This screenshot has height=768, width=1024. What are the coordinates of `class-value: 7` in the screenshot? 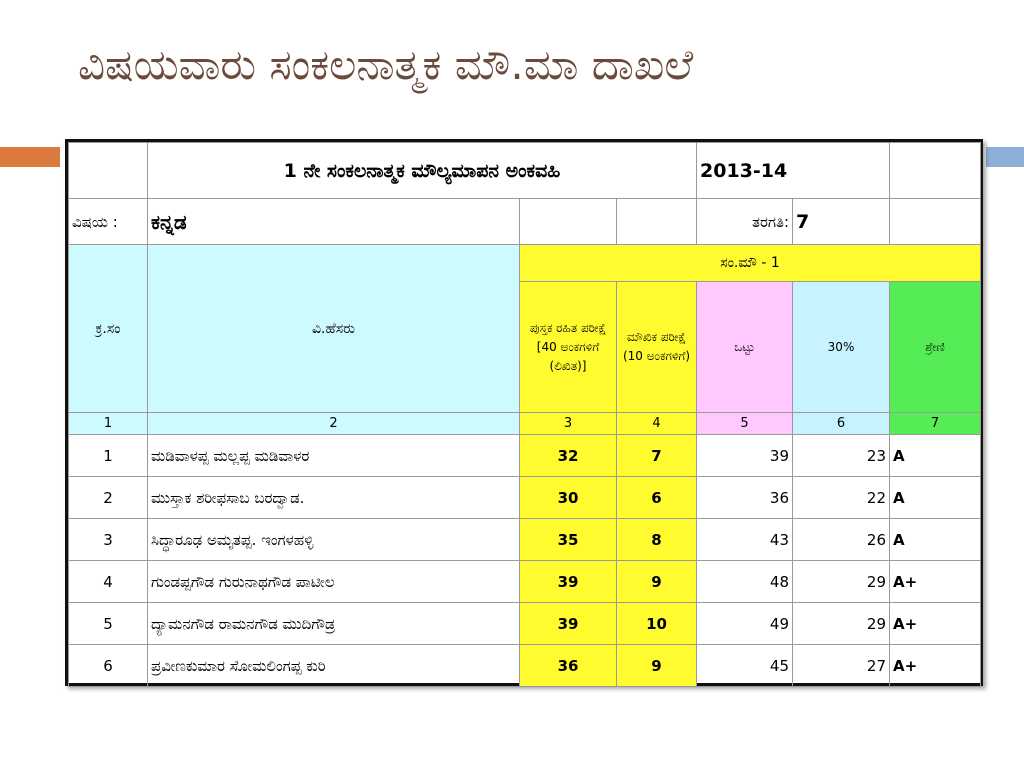 It's located at (841, 221).